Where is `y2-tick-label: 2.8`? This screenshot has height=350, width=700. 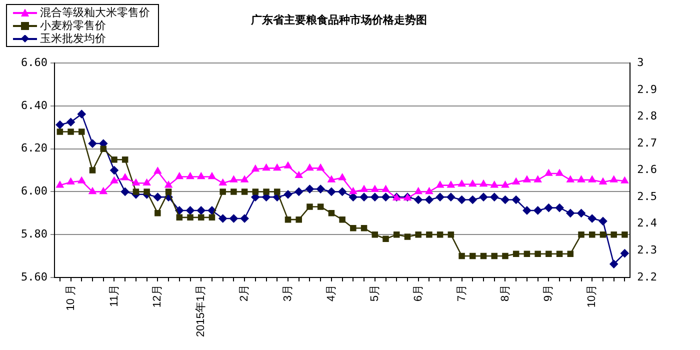
y2-tick-label: 2.8 is located at coordinates (647, 116).